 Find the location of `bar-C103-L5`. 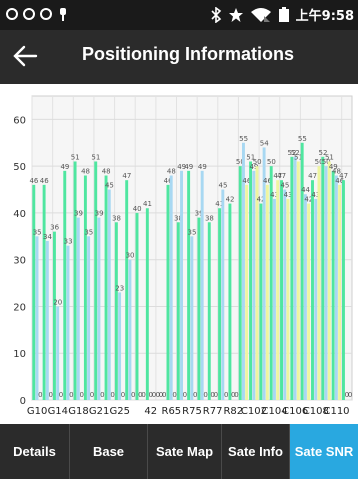

bar-C103-L5 is located at coordinates (267, 292).